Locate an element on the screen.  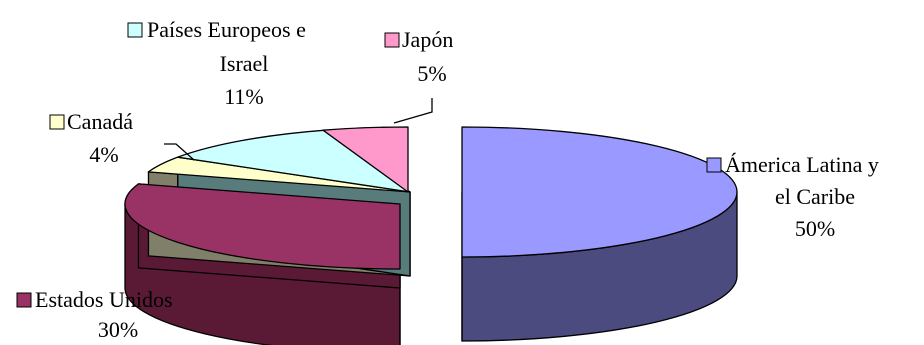
slice-america-latina is located at coordinates (599, 192).